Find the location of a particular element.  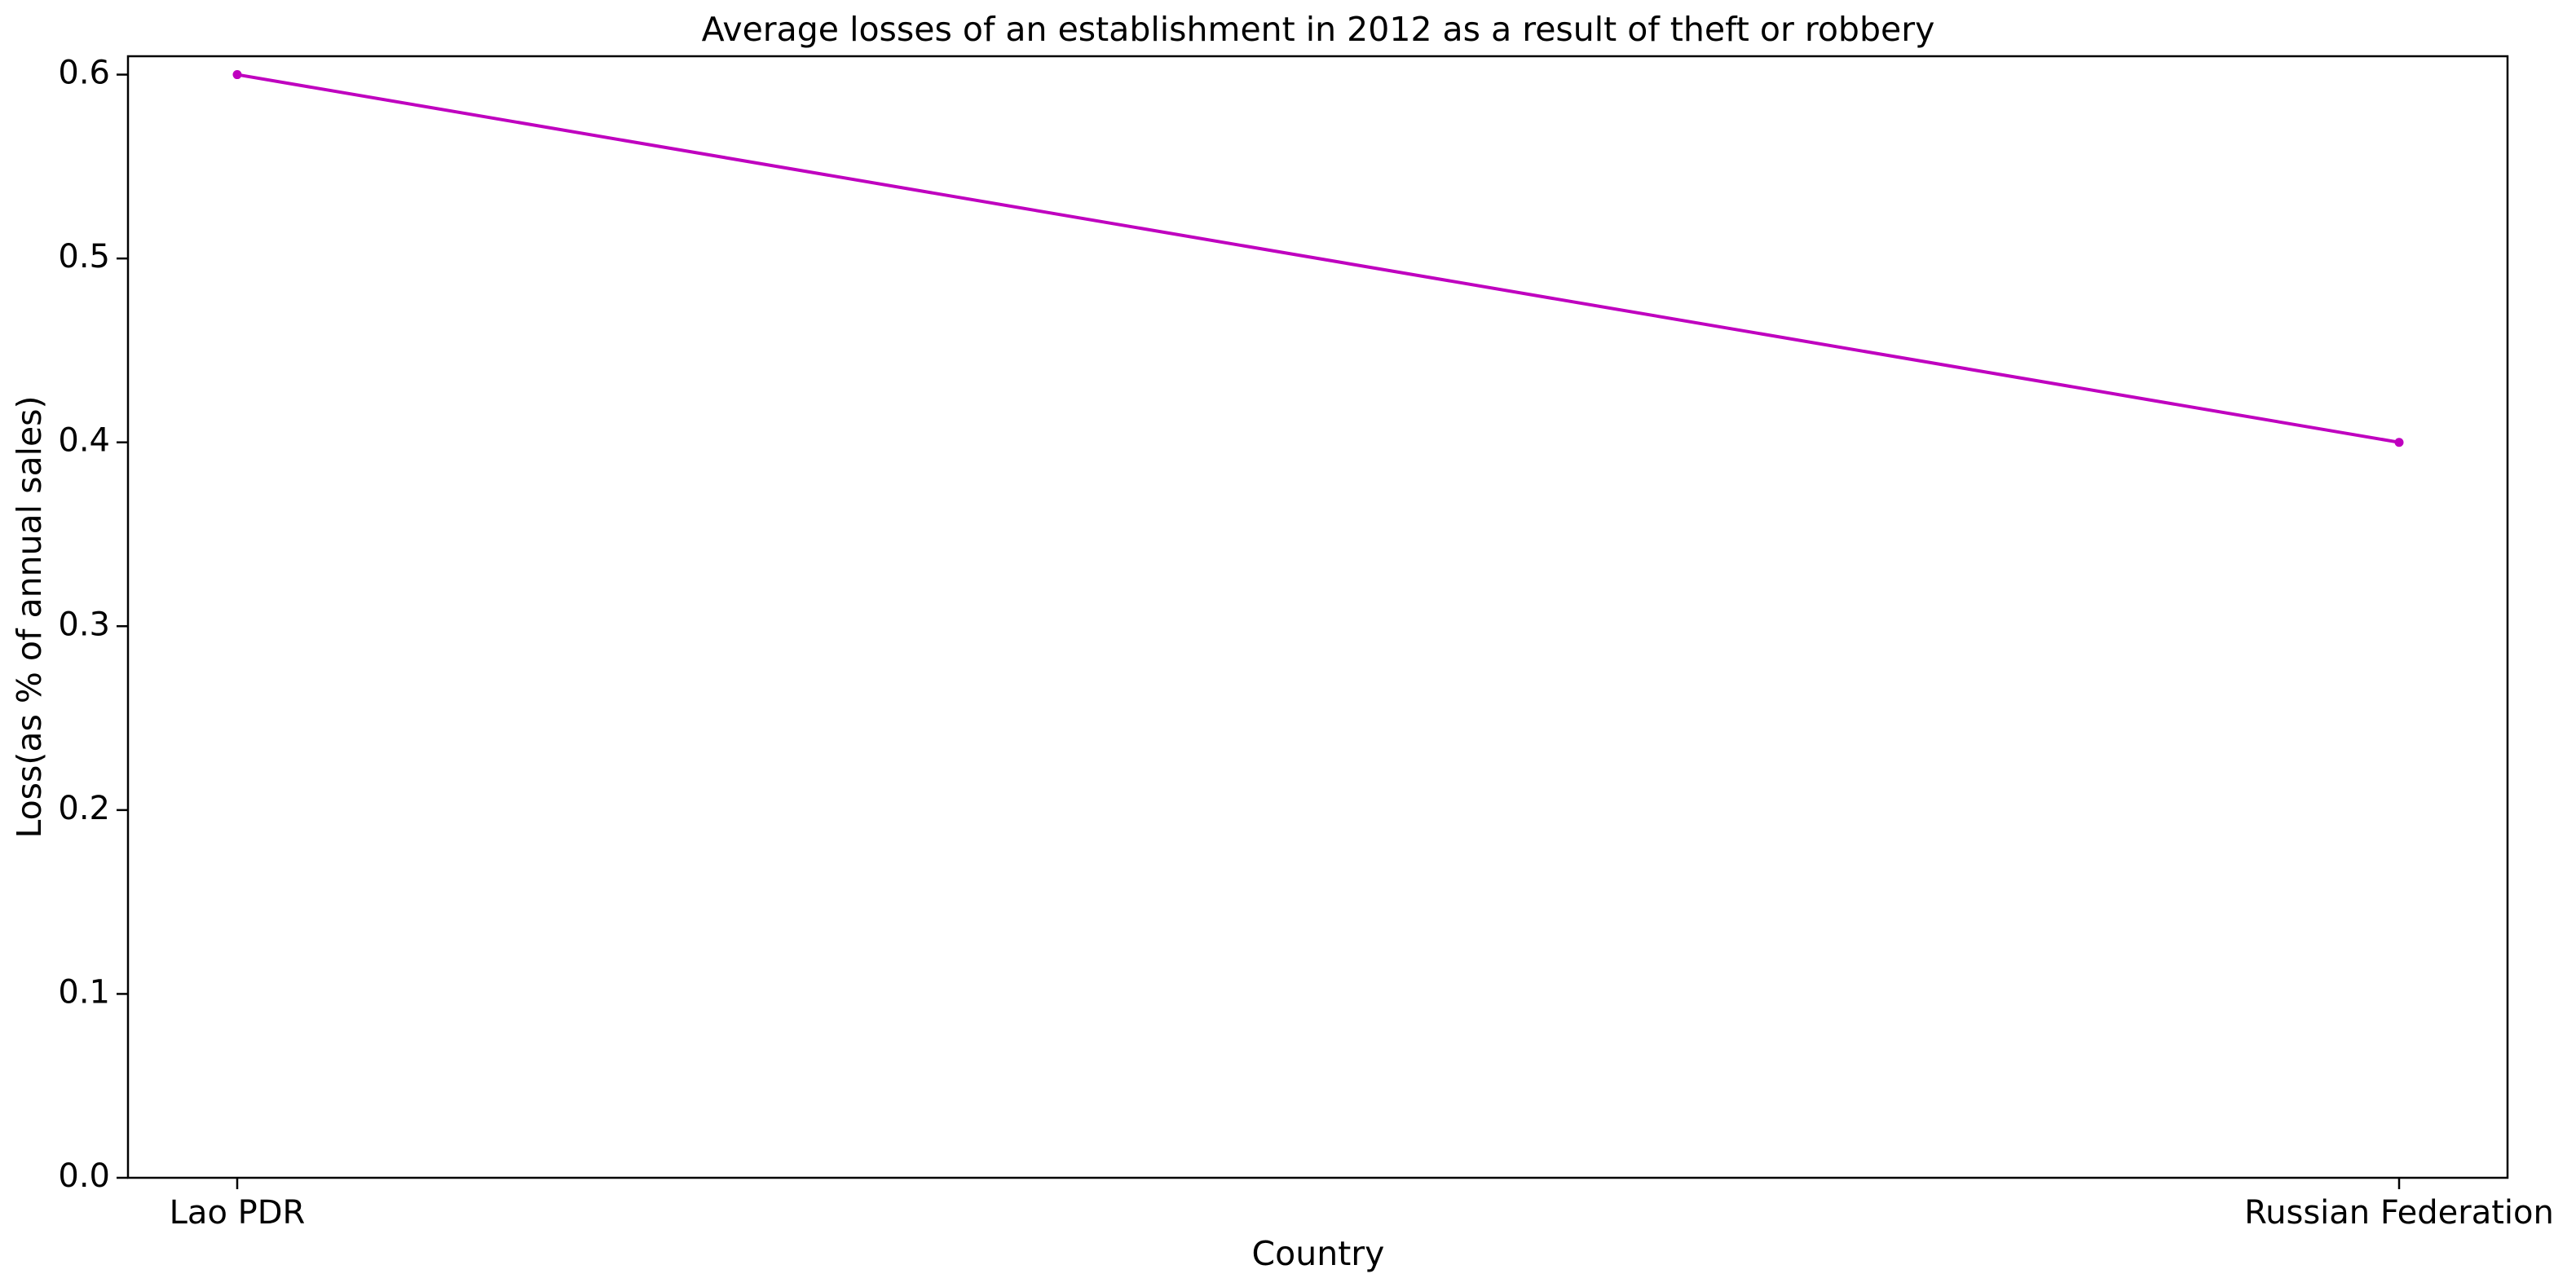

y-tick-label: 0.5 is located at coordinates (84, 256).